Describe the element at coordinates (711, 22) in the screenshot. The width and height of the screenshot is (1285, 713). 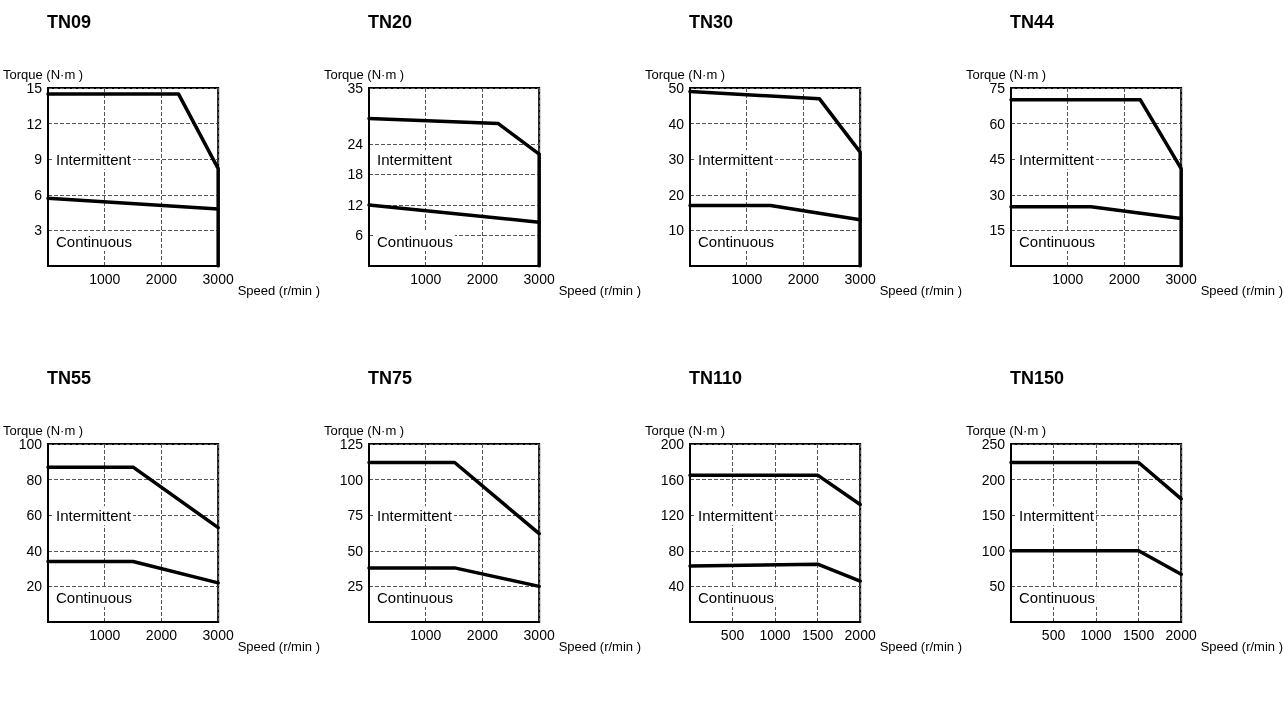
I see `chart-title: TN30` at that location.